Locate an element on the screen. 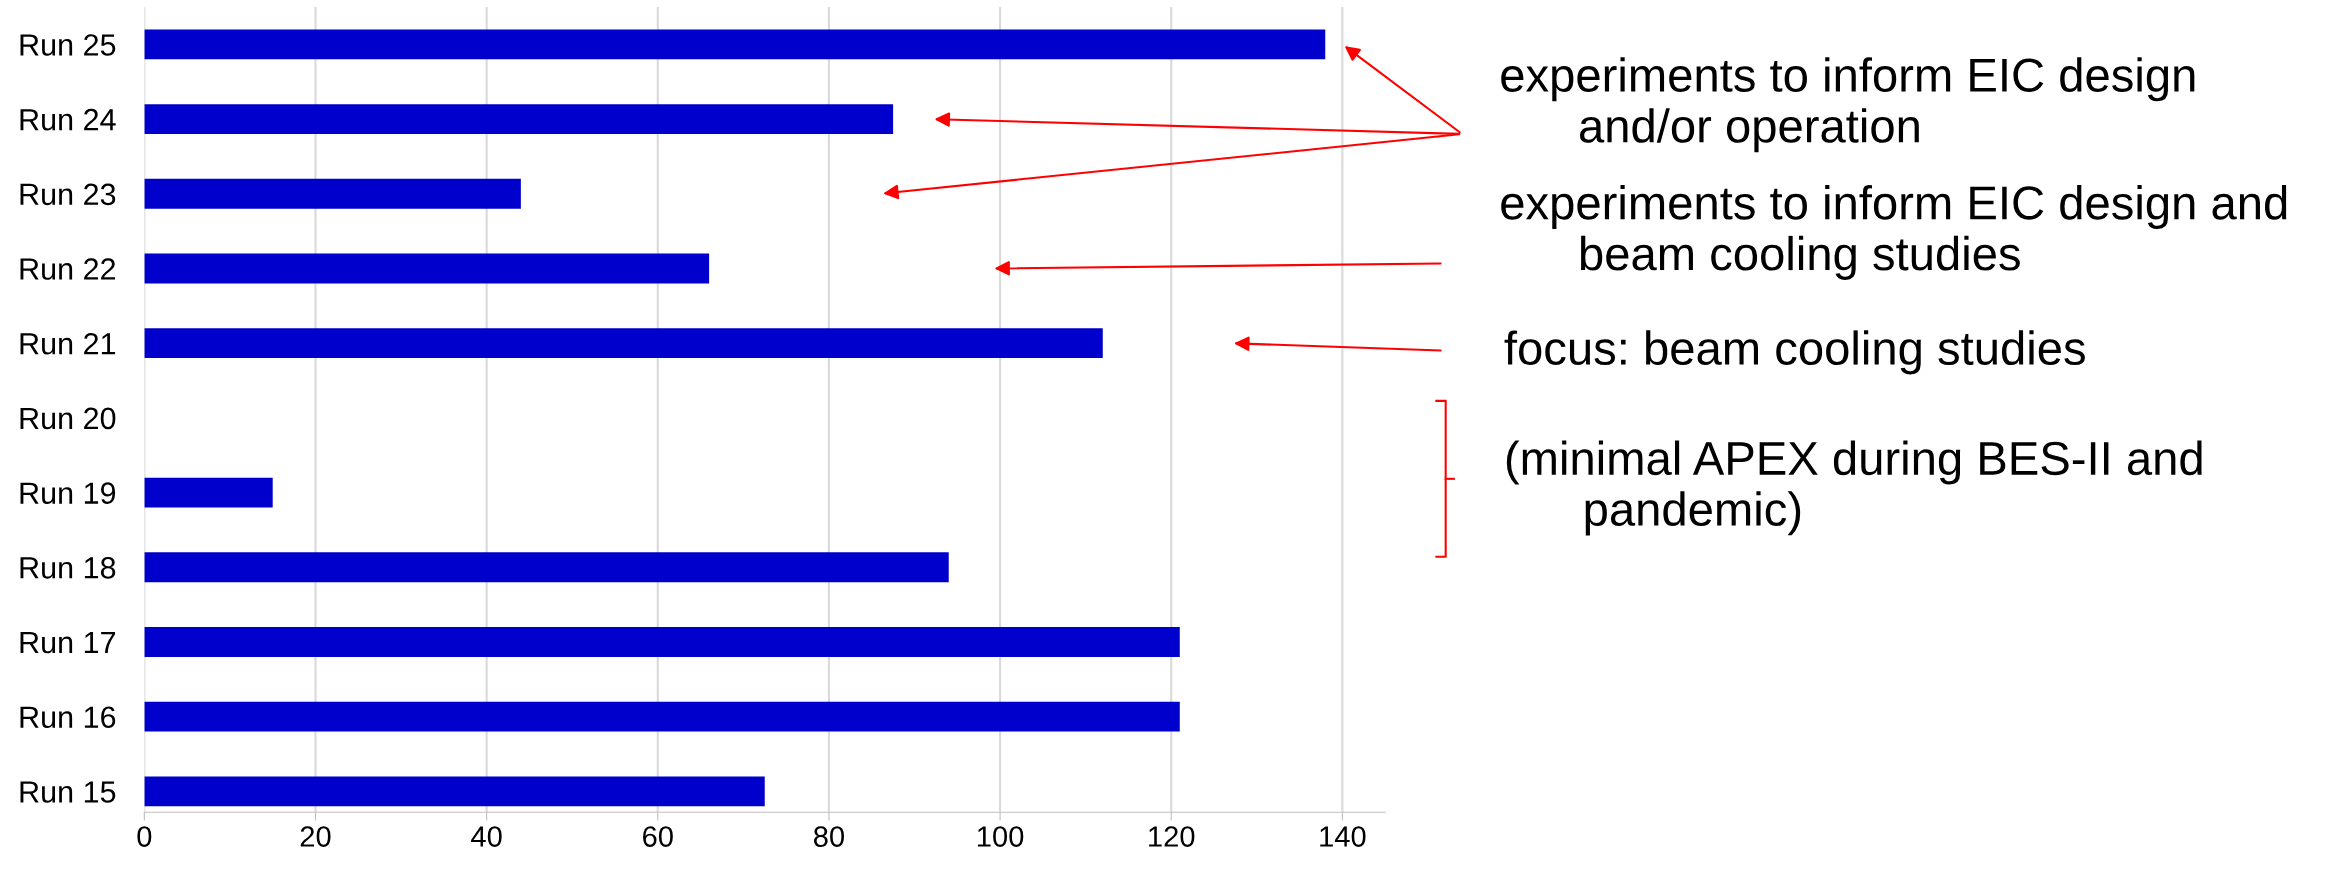 Image resolution: width=2328 pixels, height=881 pixels. y-tick-label: Run 20 is located at coordinates (68, 418).